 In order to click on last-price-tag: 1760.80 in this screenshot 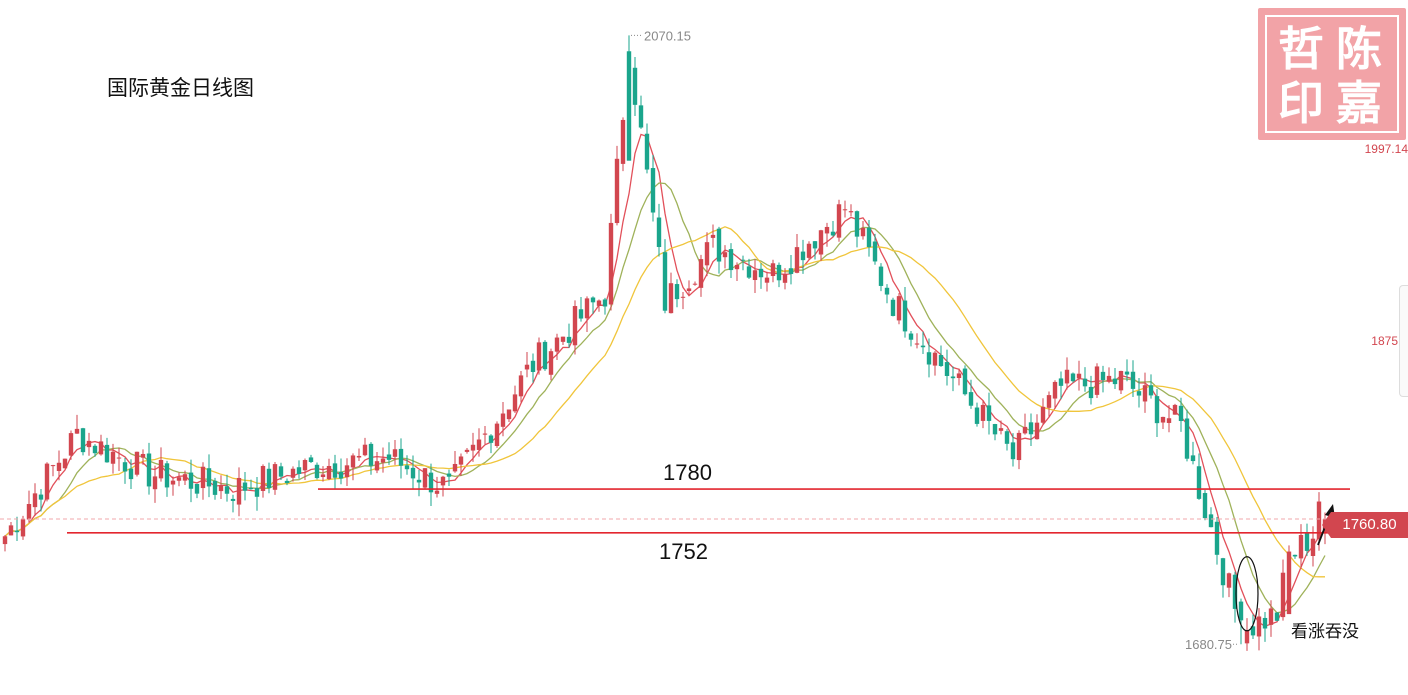, I will do `click(1365, 525)`.